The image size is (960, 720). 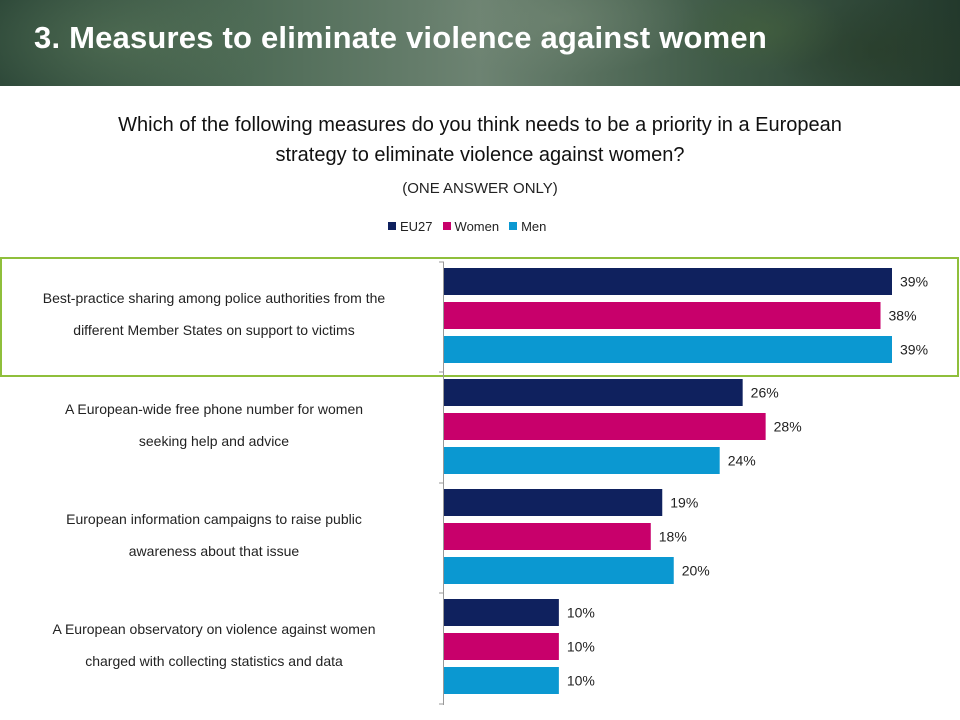 What do you see at coordinates (742, 461) in the screenshot?
I see `data-label: 24%` at bounding box center [742, 461].